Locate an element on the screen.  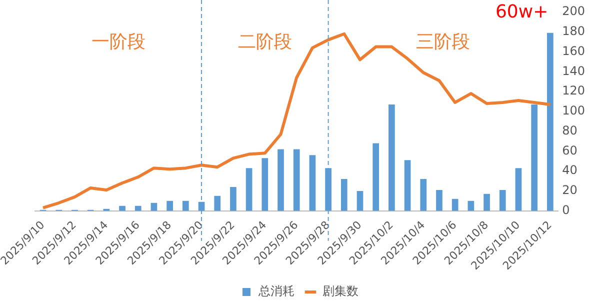
annotation: 一阶段 is located at coordinates (118, 42).